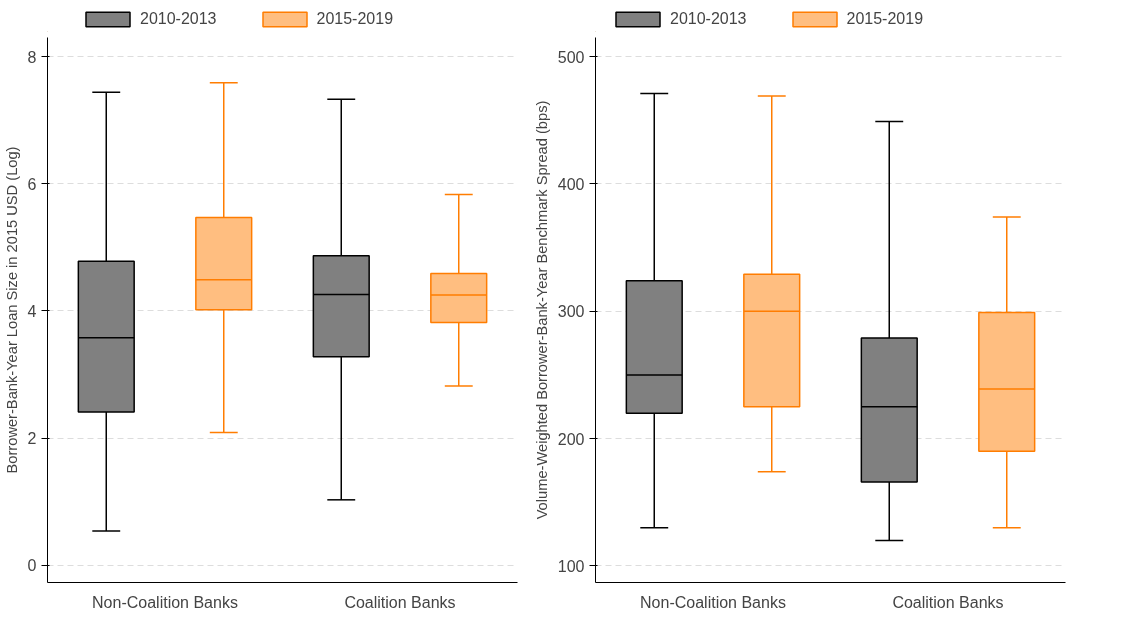 The width and height of the screenshot is (1135, 643). Describe the element at coordinates (32, 566) in the screenshot. I see `y-tick-label: 0` at that location.